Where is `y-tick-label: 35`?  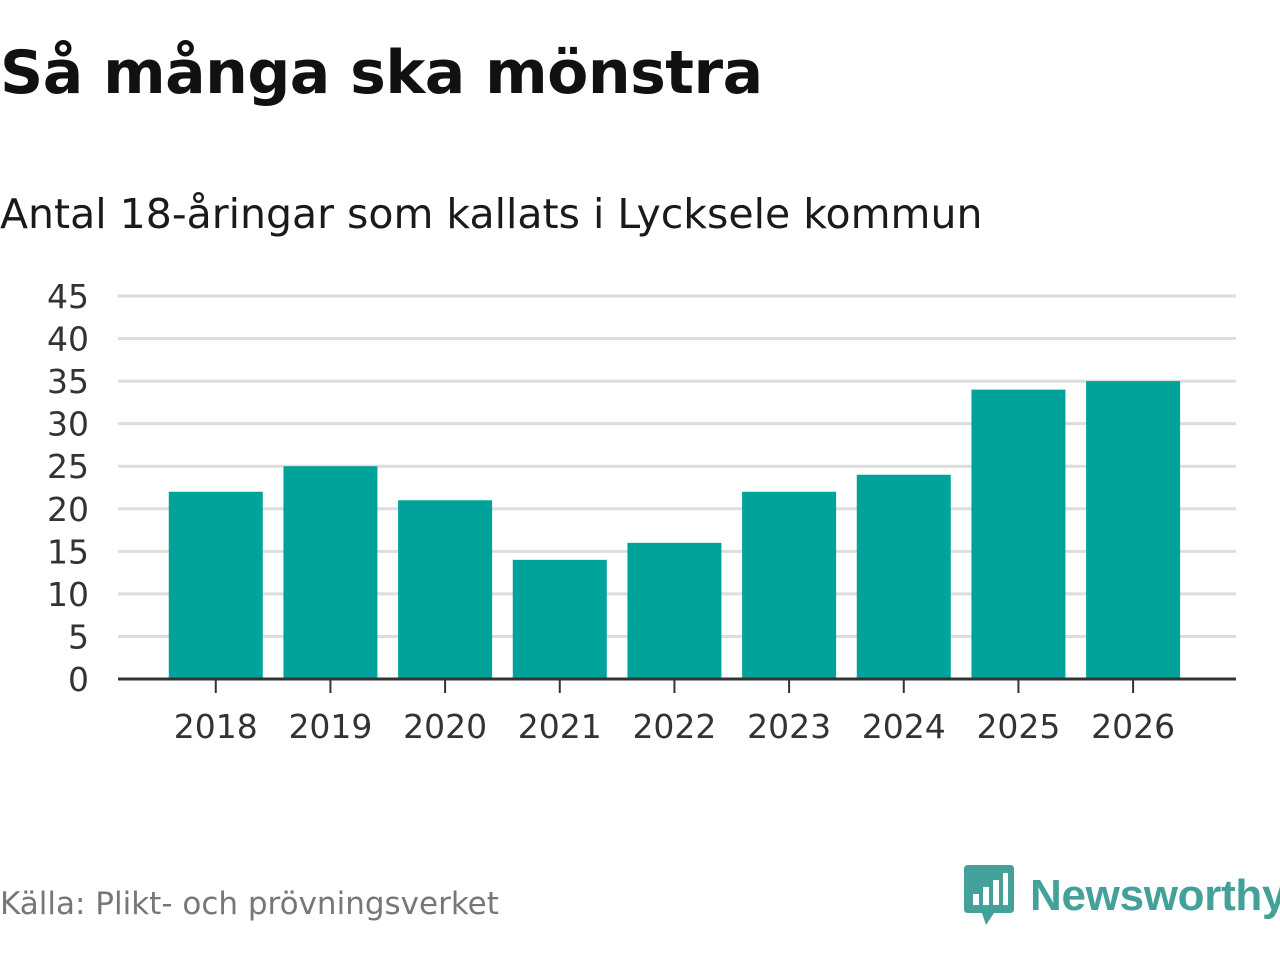 y-tick-label: 35 is located at coordinates (68, 381).